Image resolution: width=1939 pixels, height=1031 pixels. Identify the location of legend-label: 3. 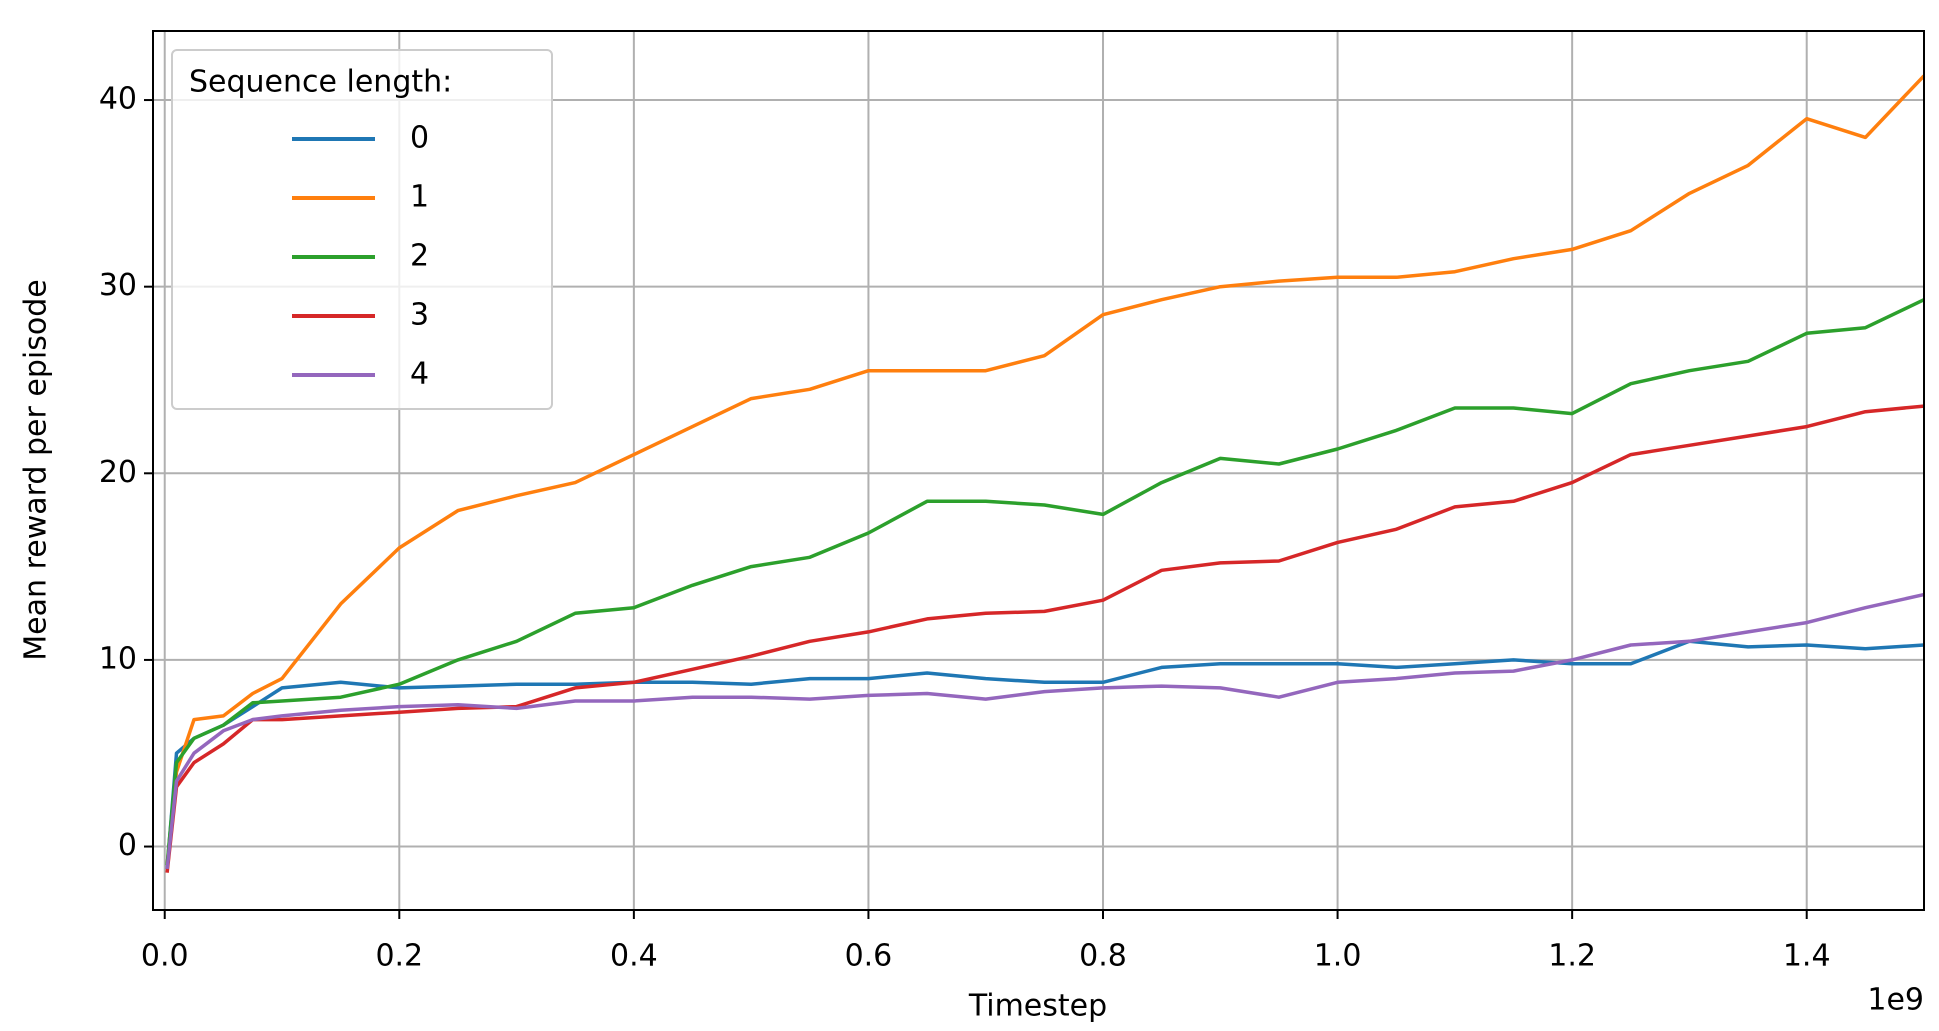
(419, 315).